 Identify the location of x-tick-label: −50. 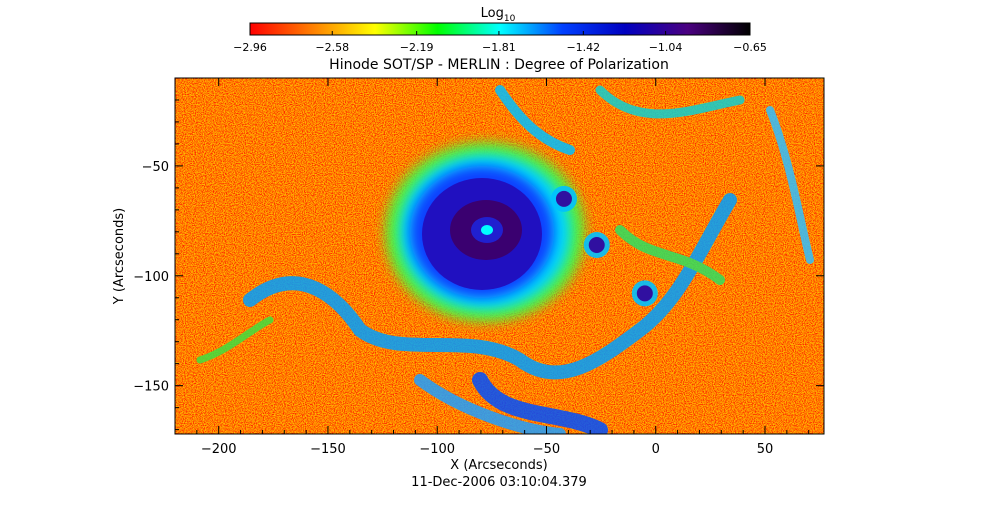
(546, 449).